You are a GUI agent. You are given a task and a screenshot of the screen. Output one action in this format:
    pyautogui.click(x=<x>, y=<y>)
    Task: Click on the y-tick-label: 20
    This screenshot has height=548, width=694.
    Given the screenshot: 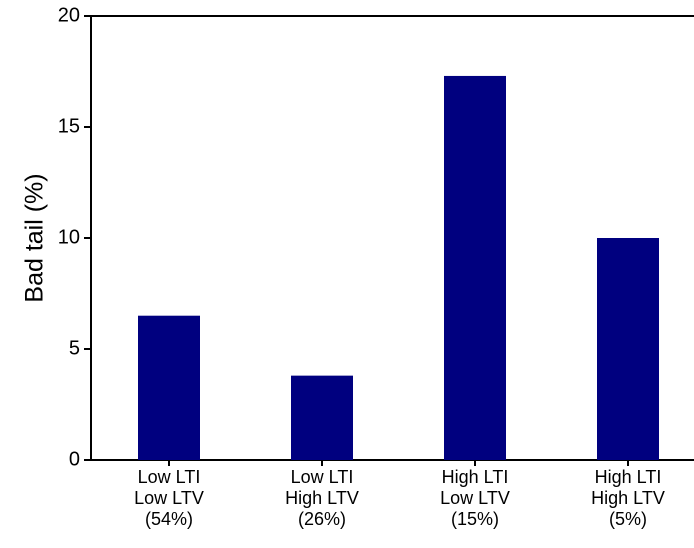 What is the action you would take?
    pyautogui.click(x=69, y=15)
    